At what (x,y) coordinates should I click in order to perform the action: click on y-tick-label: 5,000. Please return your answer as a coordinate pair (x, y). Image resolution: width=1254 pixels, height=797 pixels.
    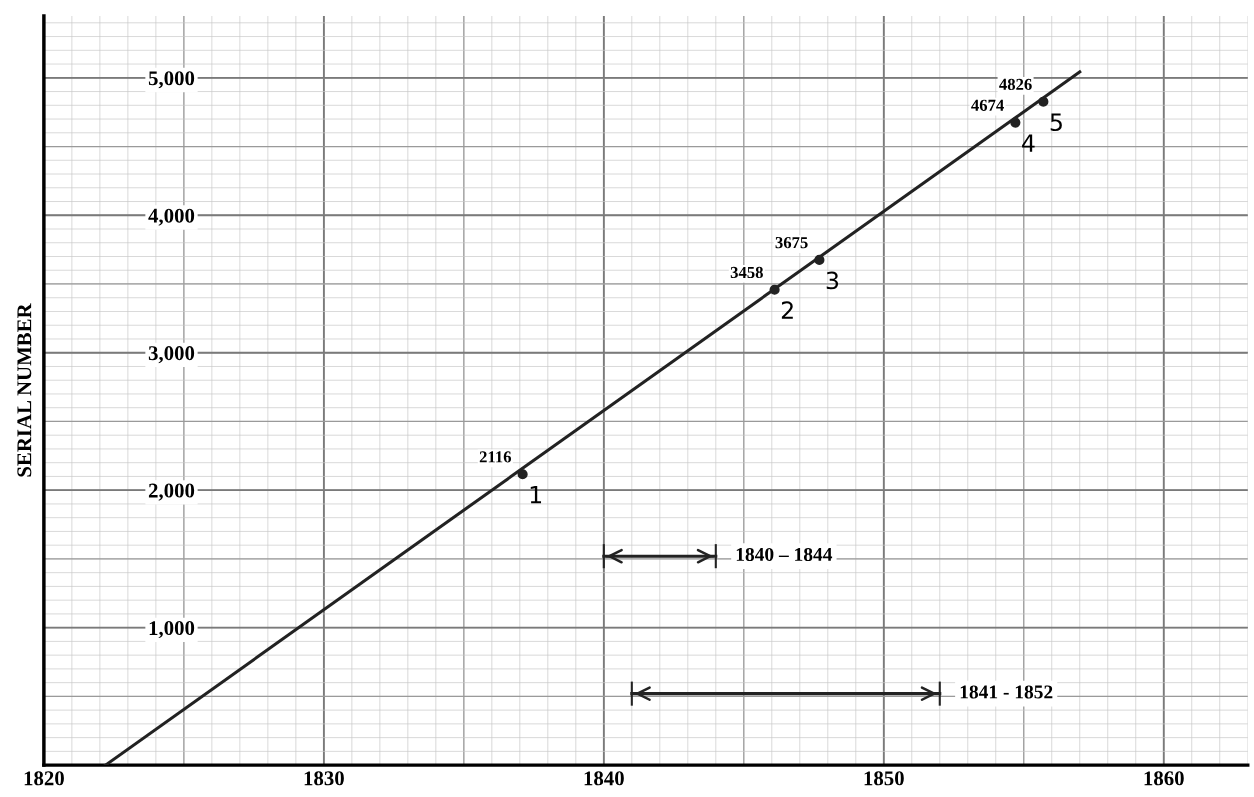
    Looking at the image, I should click on (171, 80).